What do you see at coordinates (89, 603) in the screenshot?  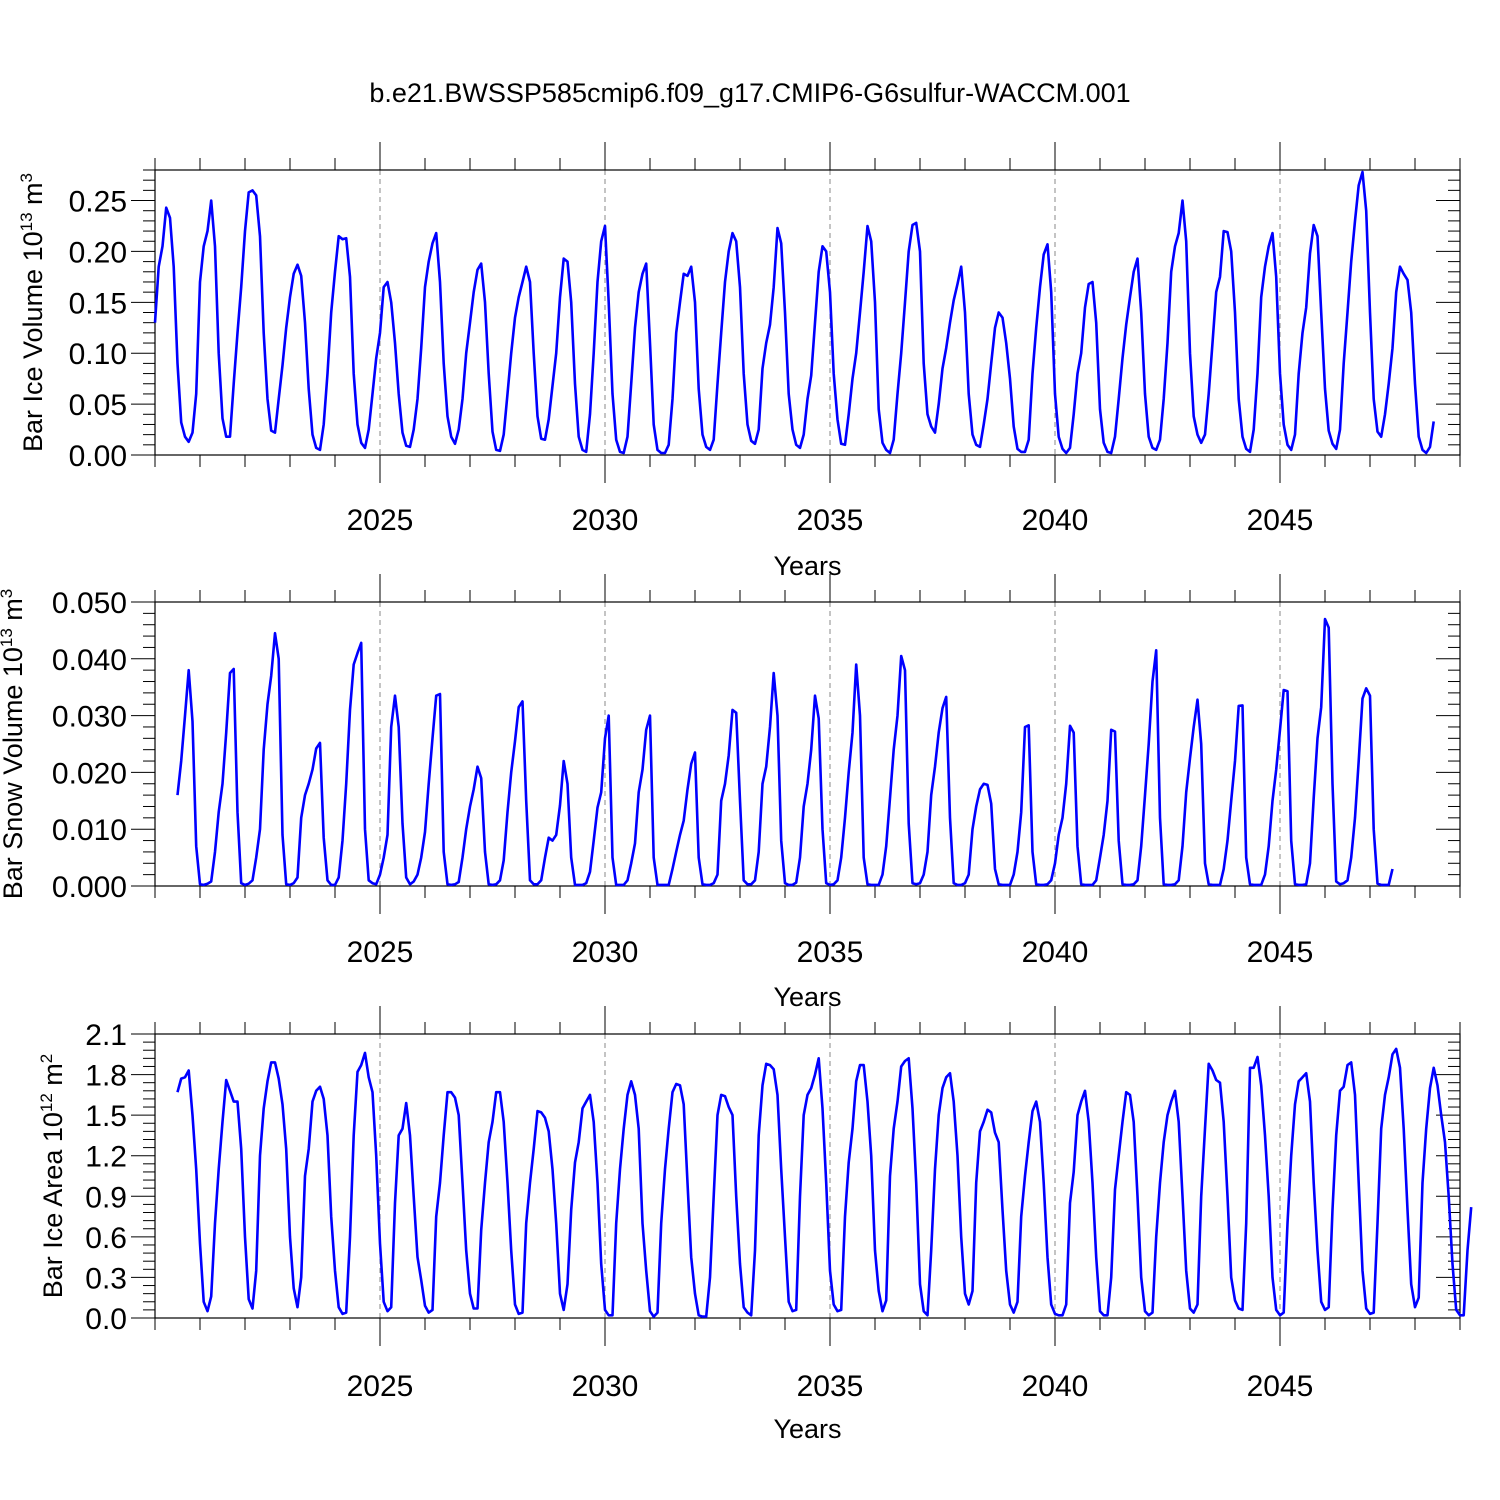 I see `y-tick-label: 0.050` at bounding box center [89, 603].